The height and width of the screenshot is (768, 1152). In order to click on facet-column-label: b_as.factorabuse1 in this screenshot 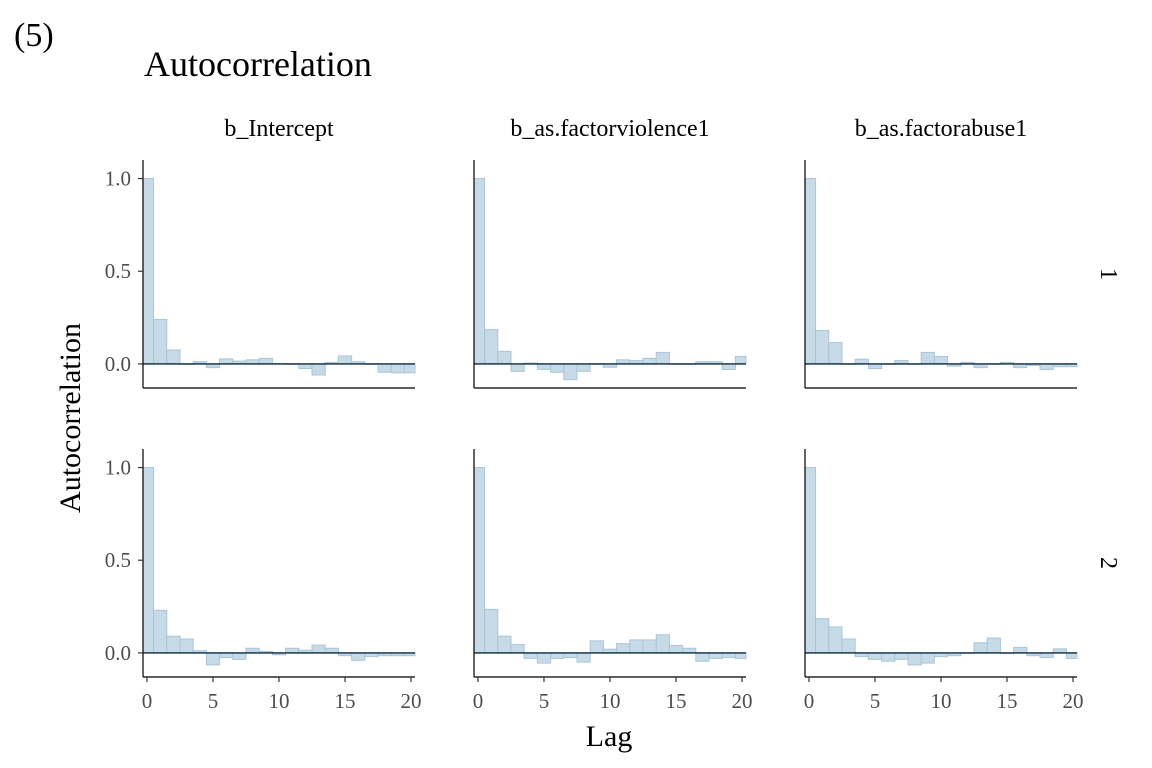, I will do `click(941, 129)`.